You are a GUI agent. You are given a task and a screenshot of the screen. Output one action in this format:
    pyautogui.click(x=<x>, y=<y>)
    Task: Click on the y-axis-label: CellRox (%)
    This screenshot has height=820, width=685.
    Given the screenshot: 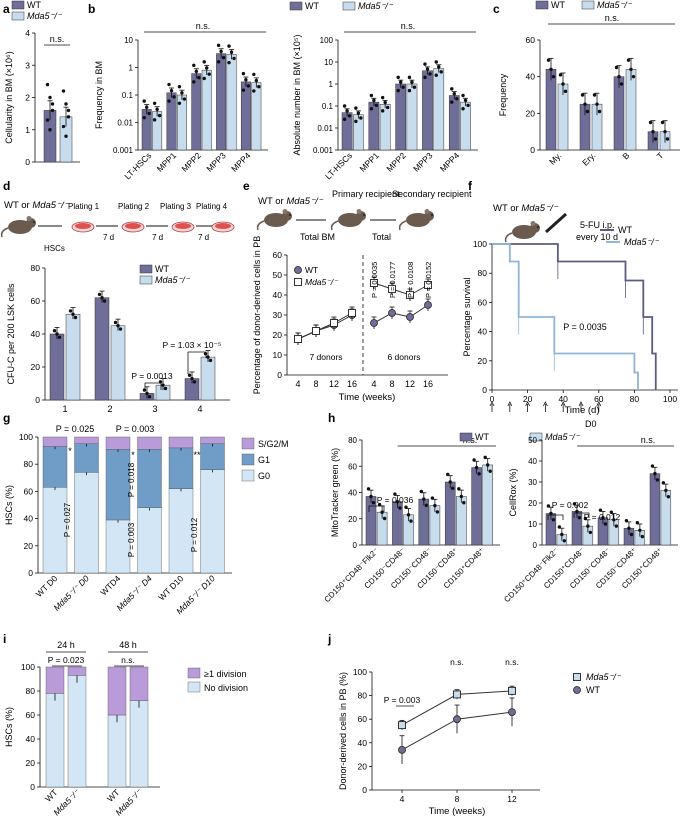 What is the action you would take?
    pyautogui.click(x=513, y=492)
    